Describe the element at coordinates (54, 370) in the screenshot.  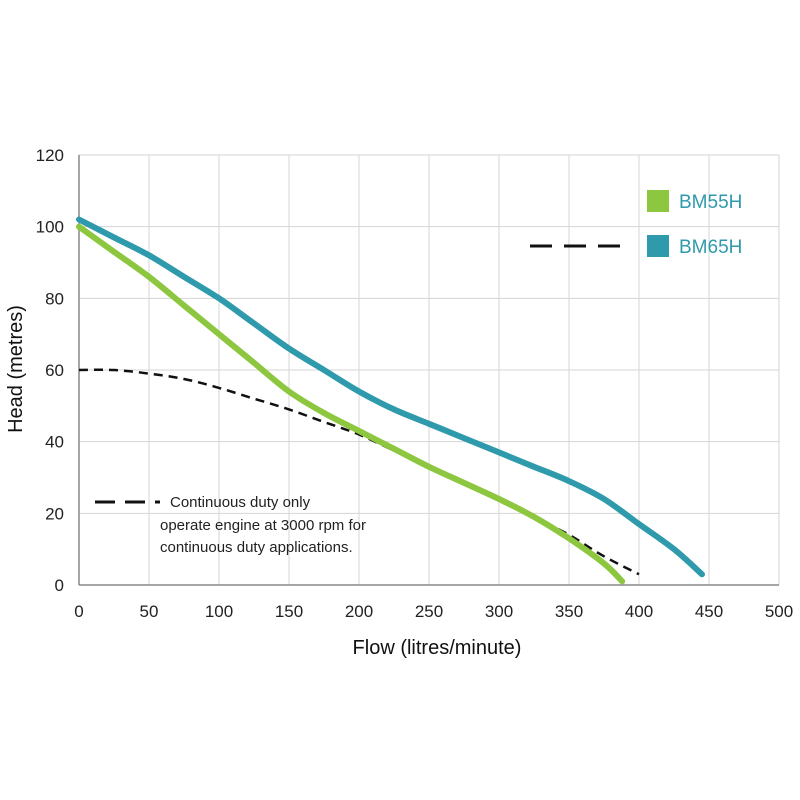
I see `y-tick-label: 60` at that location.